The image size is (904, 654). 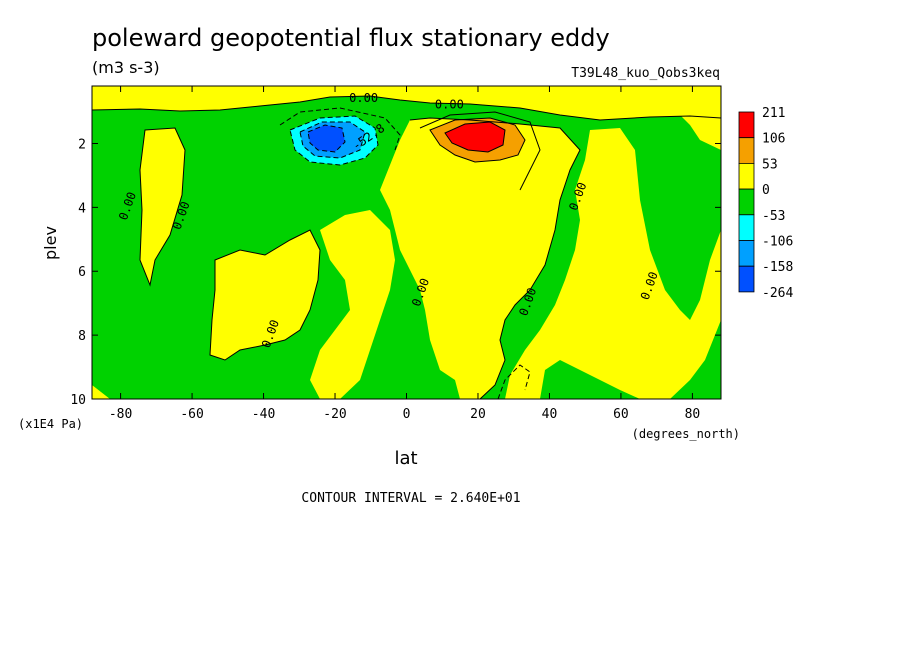 What do you see at coordinates (405, 458) in the screenshot?
I see `x-axis-label: lat` at bounding box center [405, 458].